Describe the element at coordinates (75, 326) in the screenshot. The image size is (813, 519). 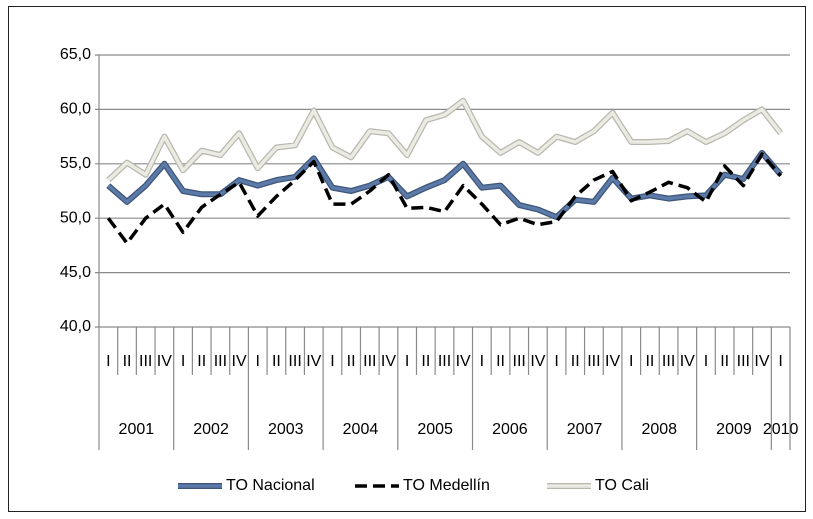
I see `y-tick-label: 40,0` at that location.